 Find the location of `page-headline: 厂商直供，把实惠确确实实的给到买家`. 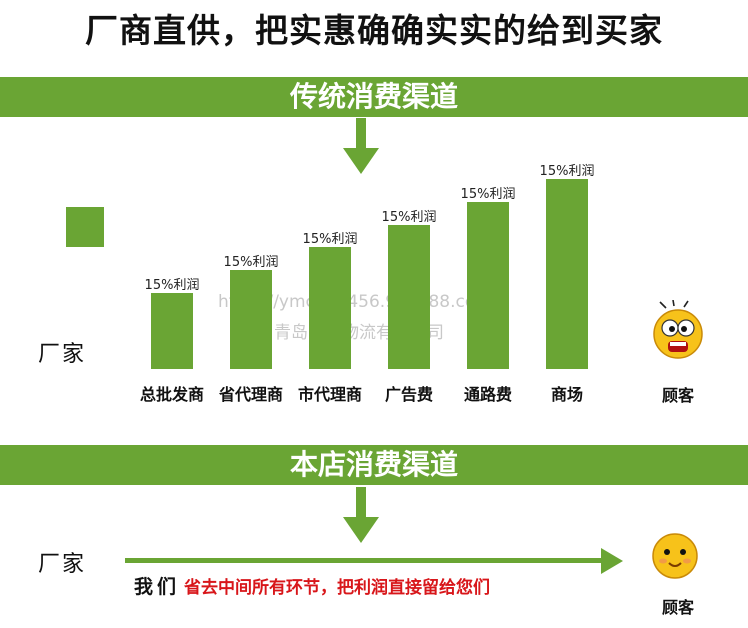

page-headline: 厂商直供，把实惠确确实实的给到买家 is located at coordinates (374, 30).